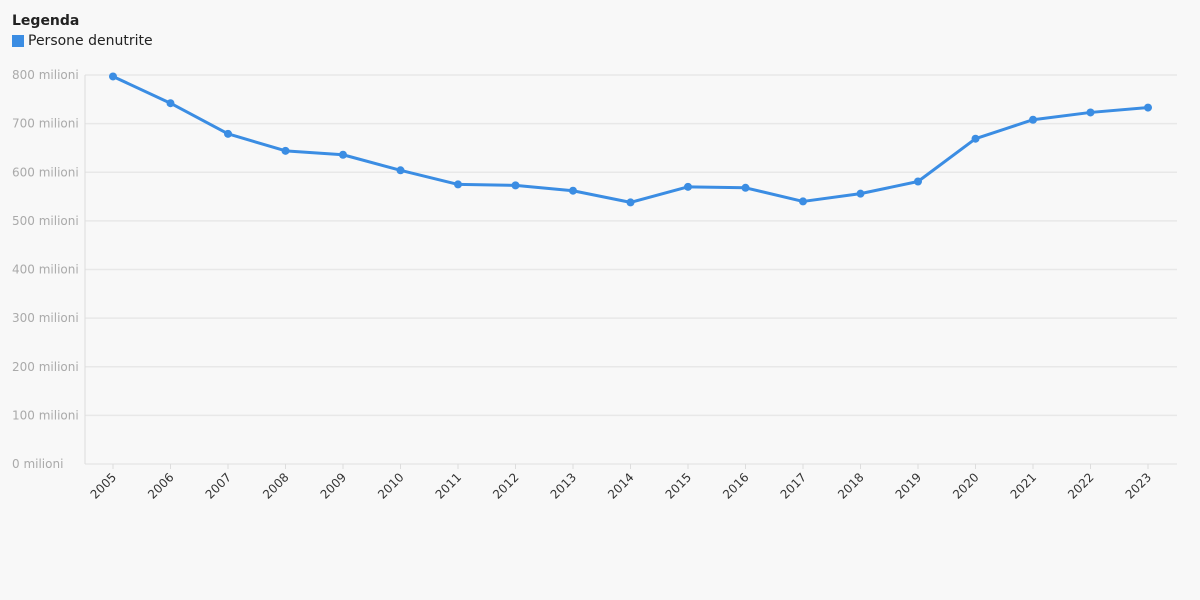  Describe the element at coordinates (45, 221) in the screenshot. I see `y-tick-label: 500 milioni` at that location.